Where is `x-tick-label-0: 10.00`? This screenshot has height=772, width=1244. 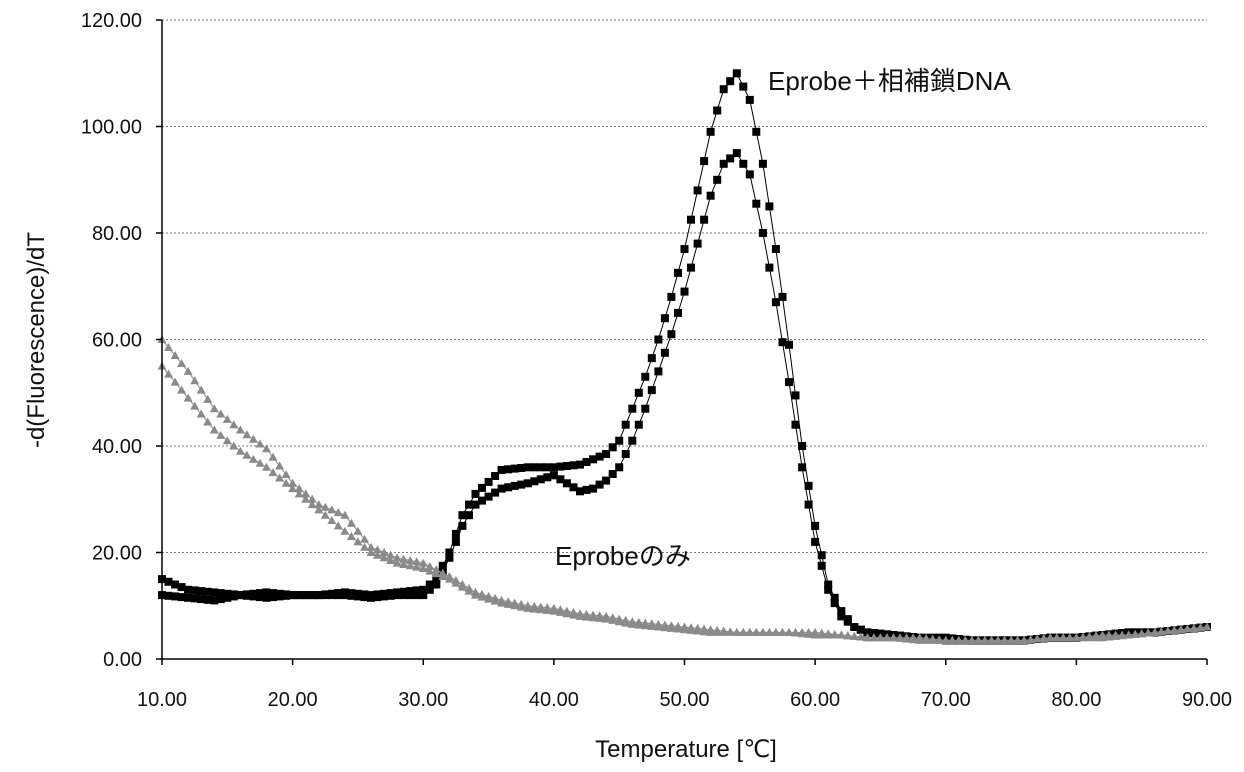
x-tick-label-0: 10.00 is located at coordinates (162, 700).